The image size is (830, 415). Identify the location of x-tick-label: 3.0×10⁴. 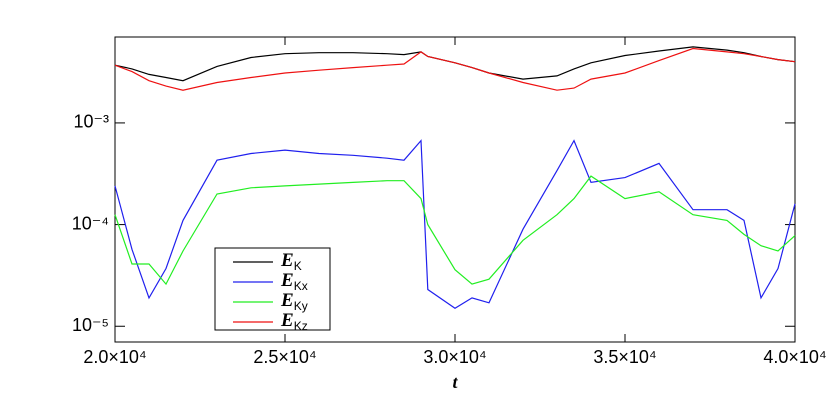
(454, 357).